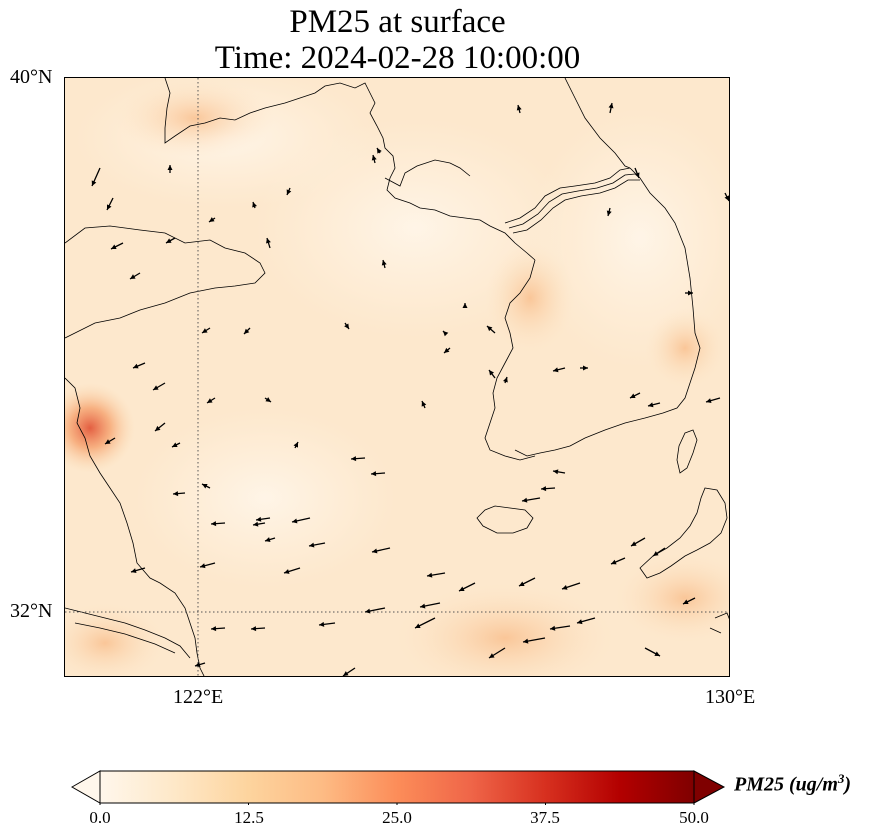  Describe the element at coordinates (397, 58) in the screenshot. I see `map-title-line2: Time: 2024-02-28 10:00:00` at that location.